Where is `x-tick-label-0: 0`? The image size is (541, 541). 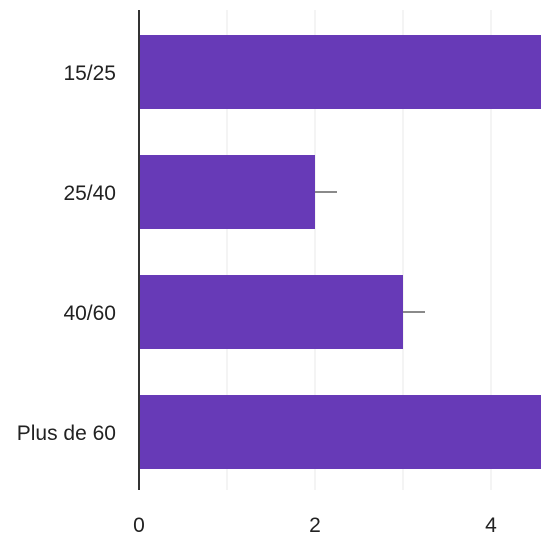 x-tick-label-0: 0 is located at coordinates (139, 525).